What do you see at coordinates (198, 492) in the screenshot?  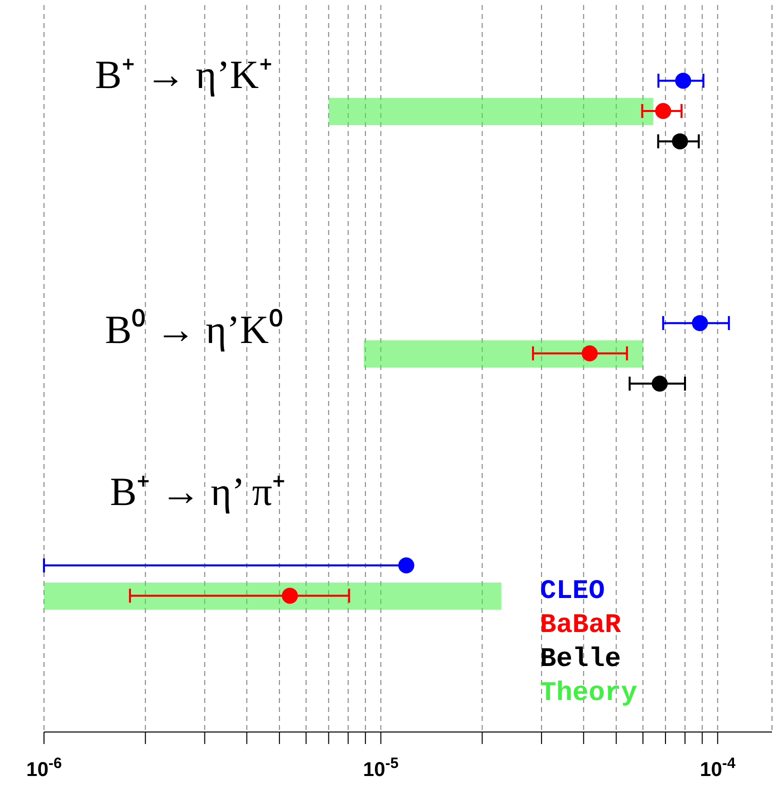 I see `annotation: B⁺ → η’ π⁺` at bounding box center [198, 492].